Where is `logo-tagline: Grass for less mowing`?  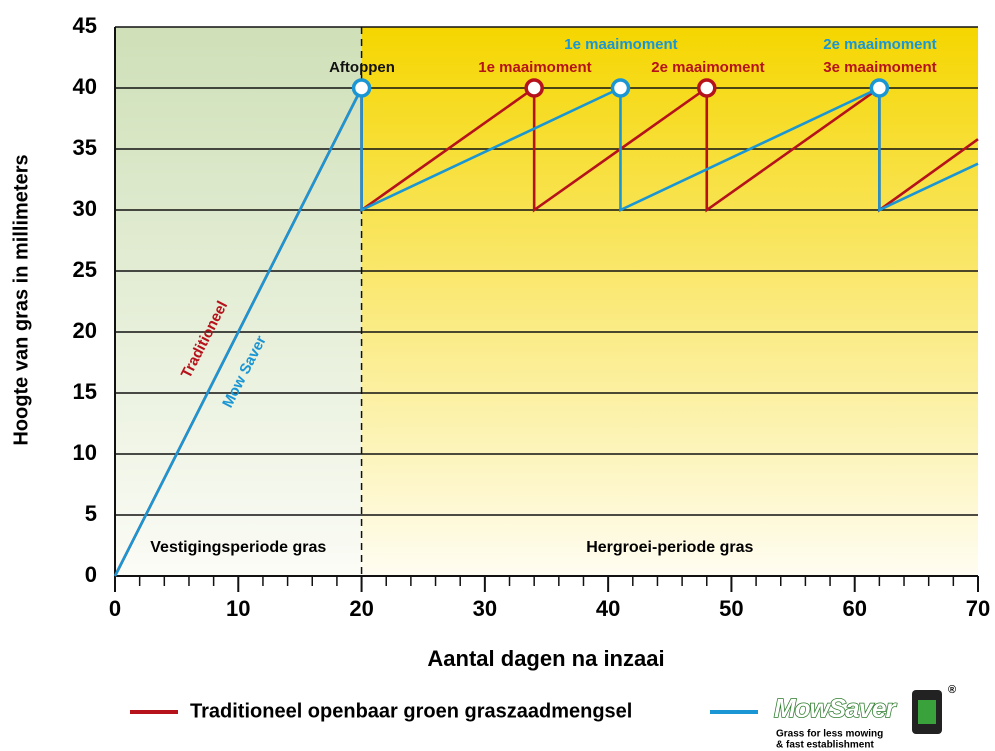 logo-tagline: Grass for less mowing is located at coordinates (829, 734).